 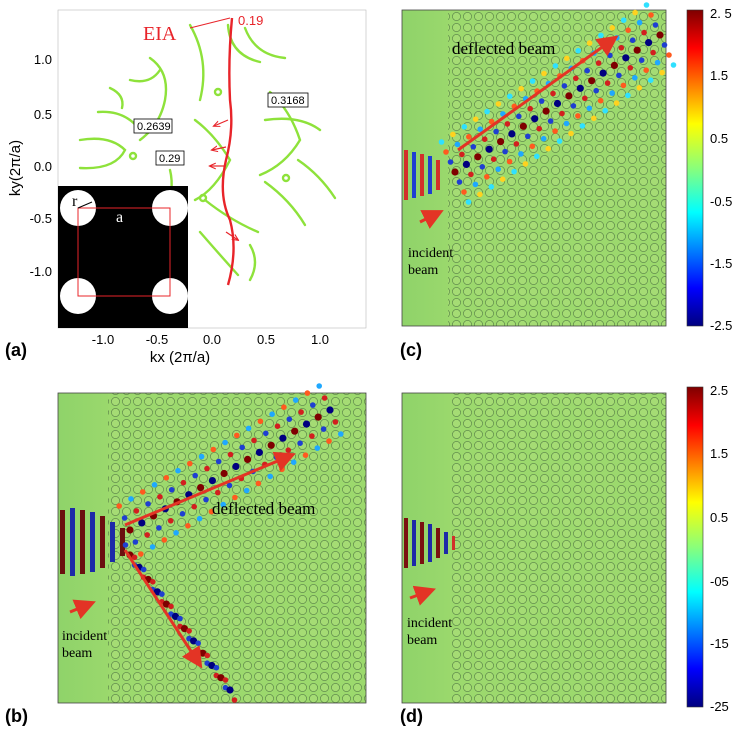 I want to click on panel-c-incident-label-1: incident, so click(x=430, y=253).